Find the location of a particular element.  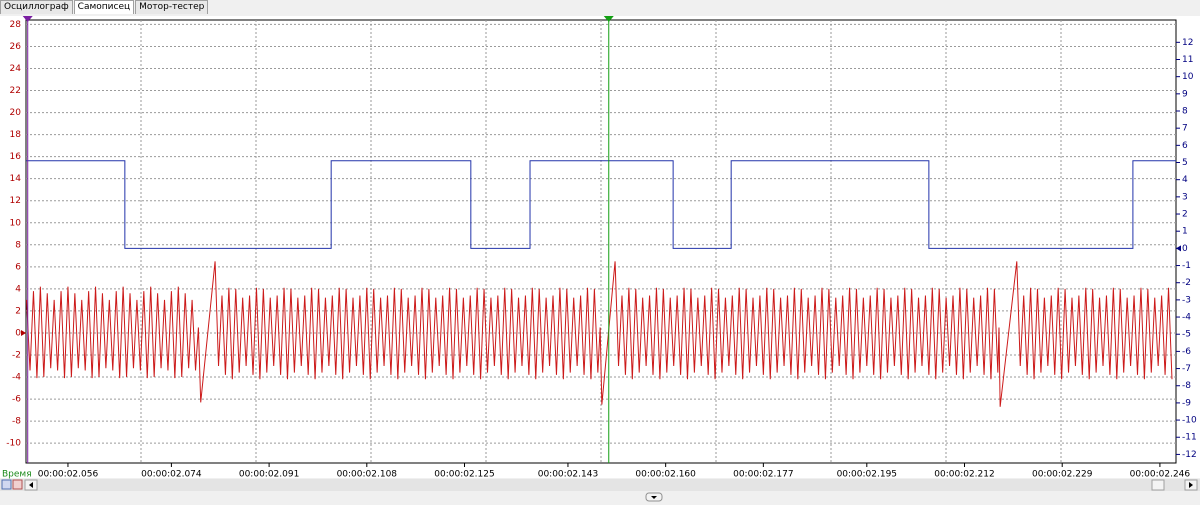

y-tick-label: 16 is located at coordinates (16, 157).